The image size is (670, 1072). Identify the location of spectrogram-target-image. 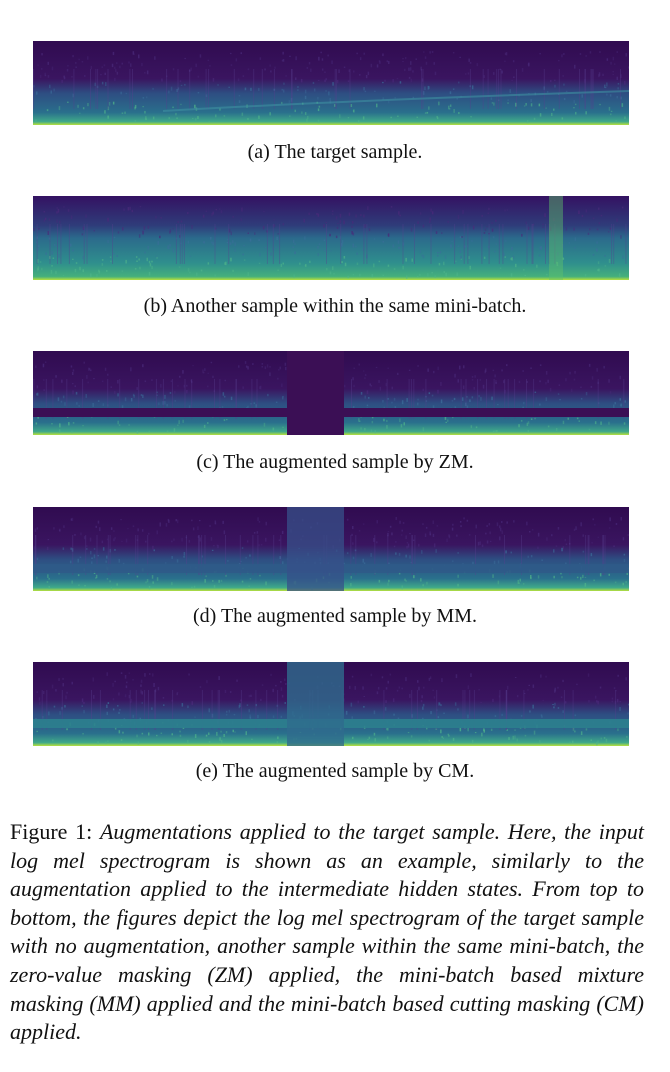
(331, 83).